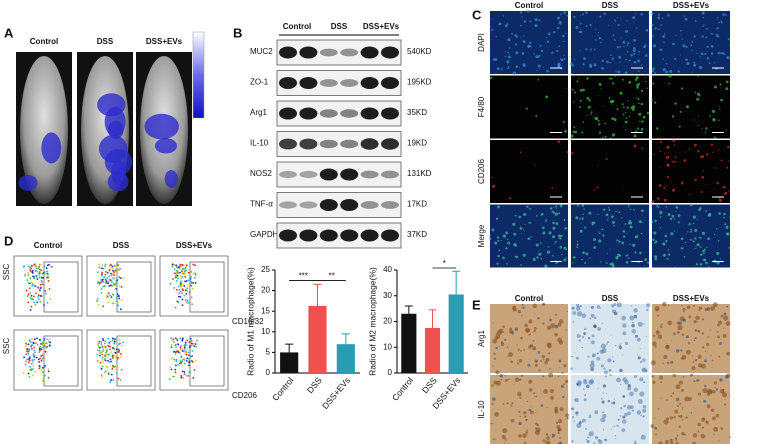 The image size is (783, 444). What do you see at coordinates (289, 362) in the screenshot?
I see `bar` at bounding box center [289, 362].